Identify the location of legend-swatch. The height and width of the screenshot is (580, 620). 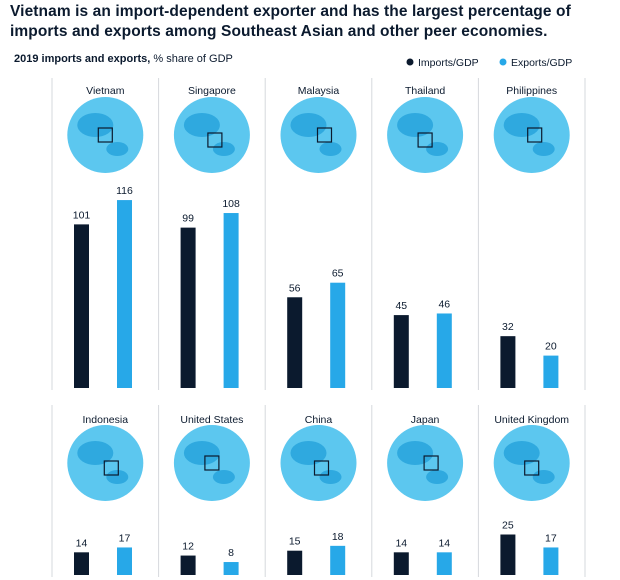
(503, 62).